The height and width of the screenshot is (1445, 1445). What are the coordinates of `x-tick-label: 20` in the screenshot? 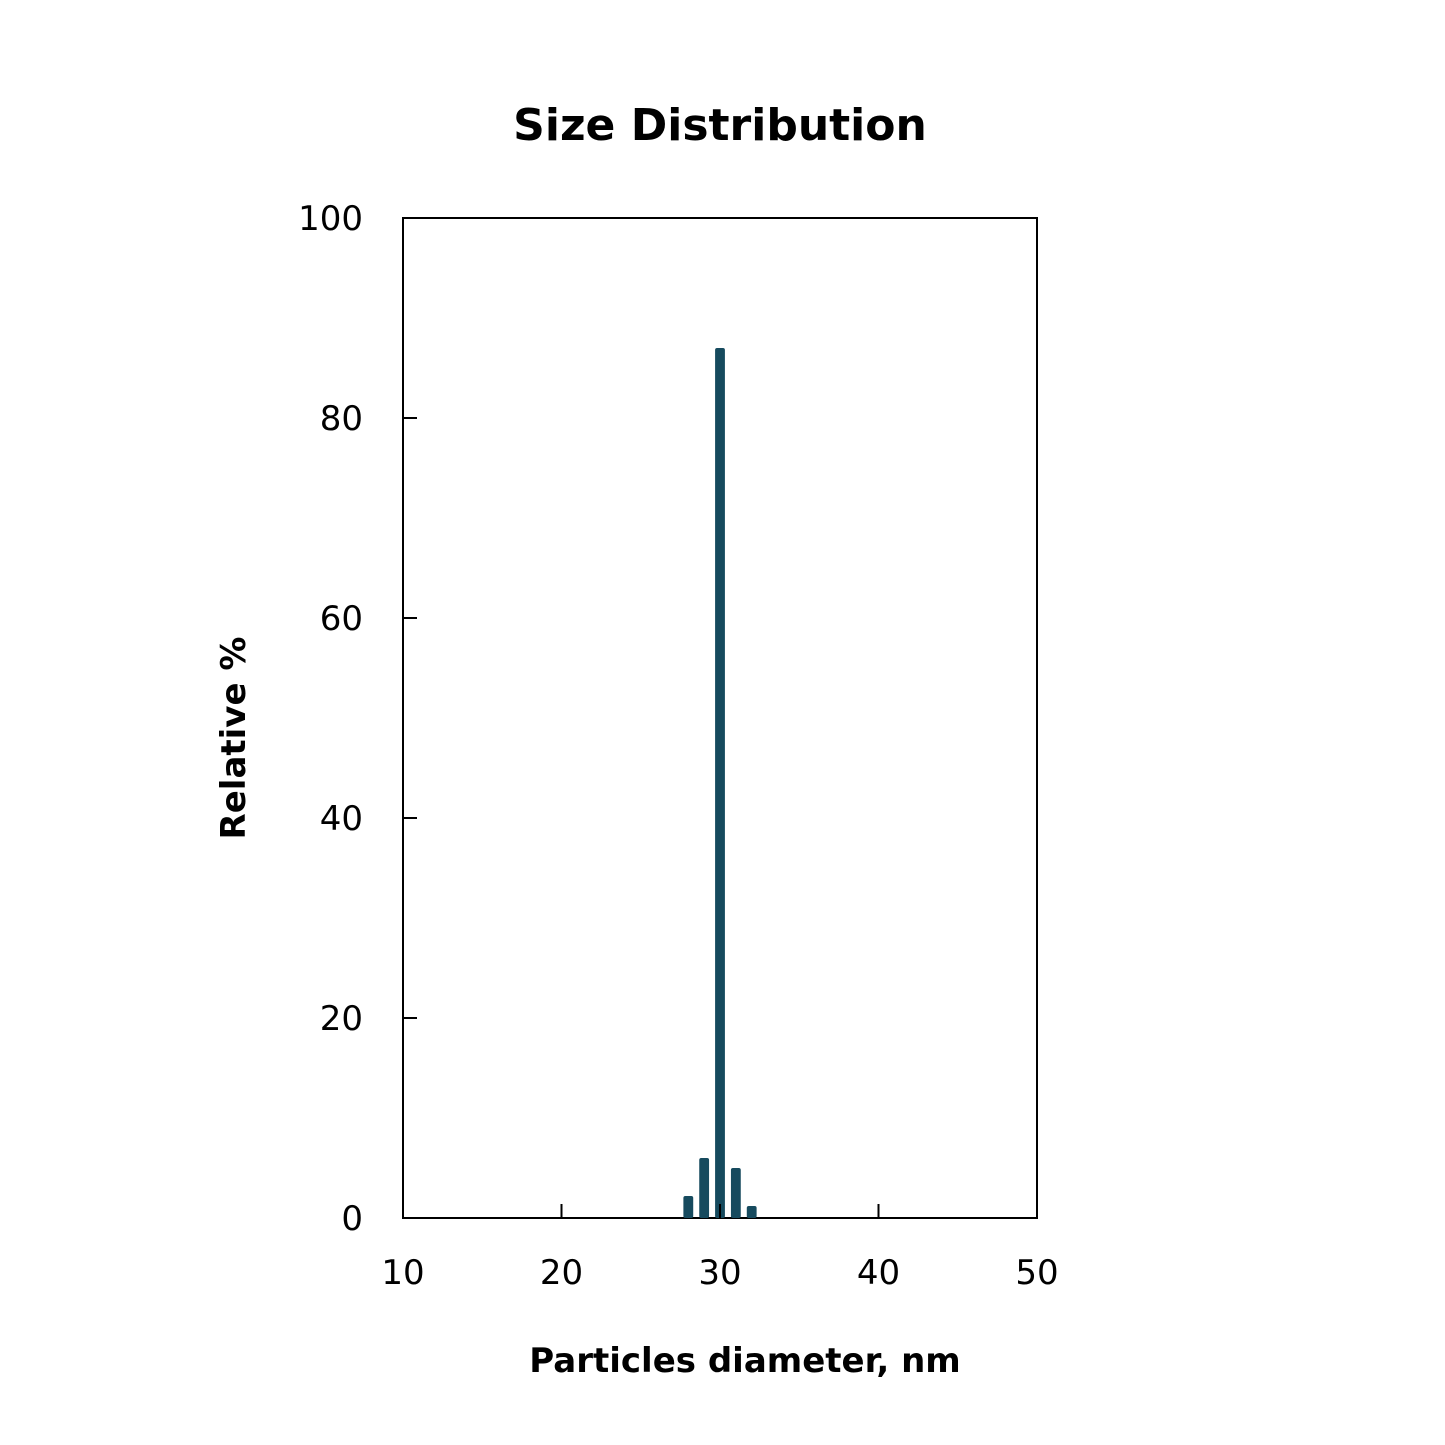 It's located at (561, 1273).